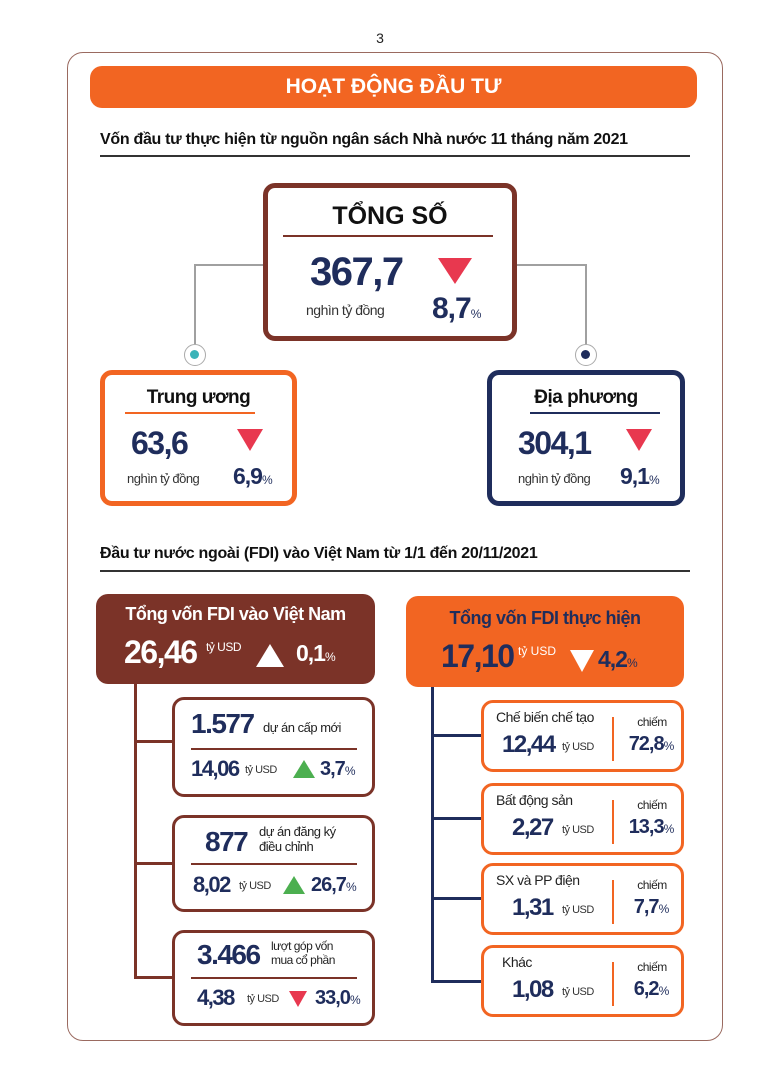 This screenshot has width=760, height=1074. I want to click on central-card: Trung ương 63,6 nghìn tỷ đồng 6,9%, so click(198, 438).